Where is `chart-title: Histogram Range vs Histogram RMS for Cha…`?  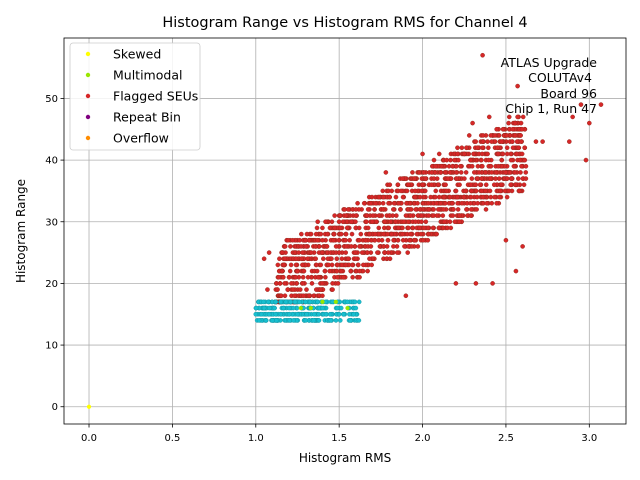
chart-title: Histogram Range vs Histogram RMS for Cha… is located at coordinates (344, 23).